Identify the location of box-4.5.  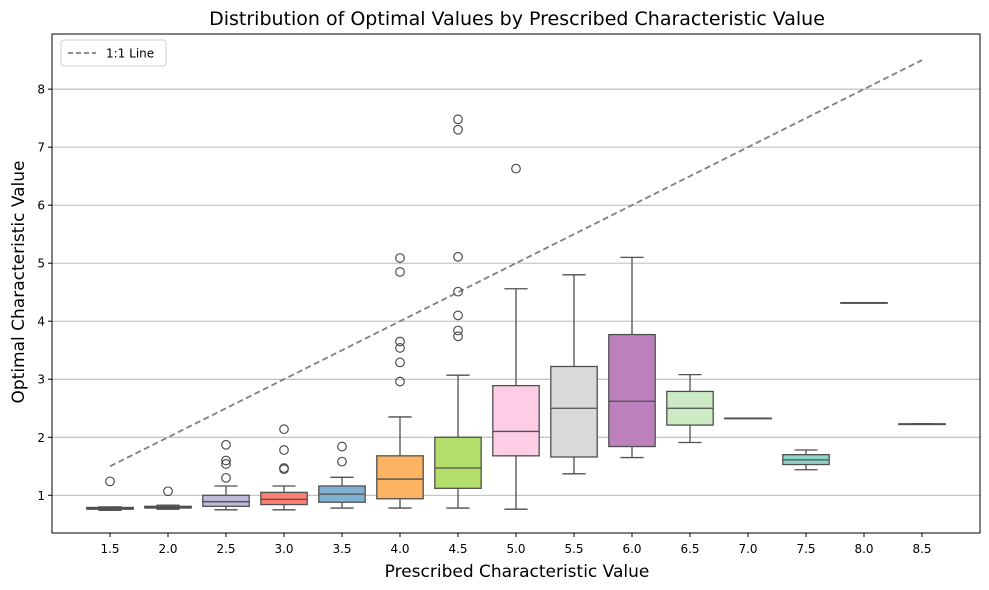
(458, 311).